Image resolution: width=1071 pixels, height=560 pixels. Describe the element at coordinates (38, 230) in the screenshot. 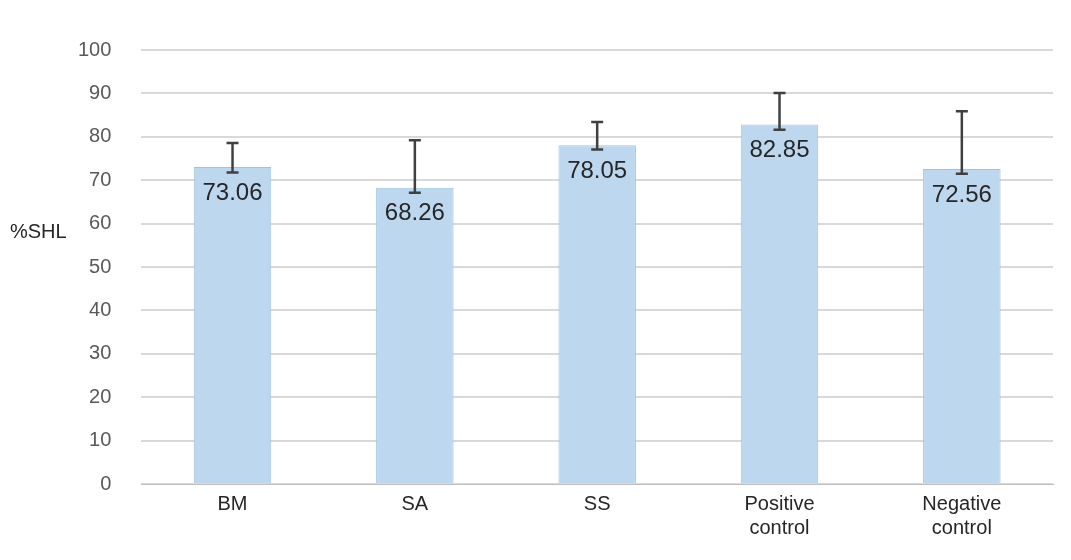

I see `y-axis-title: %SHL` at that location.